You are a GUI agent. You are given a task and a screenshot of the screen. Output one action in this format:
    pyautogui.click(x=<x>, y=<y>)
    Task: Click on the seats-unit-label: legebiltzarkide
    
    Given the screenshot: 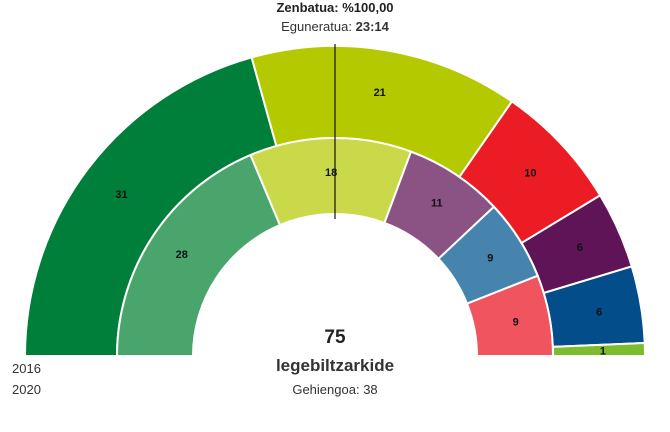 What is the action you would take?
    pyautogui.click(x=335, y=365)
    